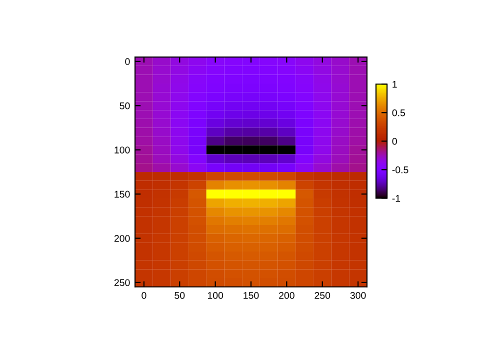  I want to click on y-tick-label: 200, so click(122, 238).